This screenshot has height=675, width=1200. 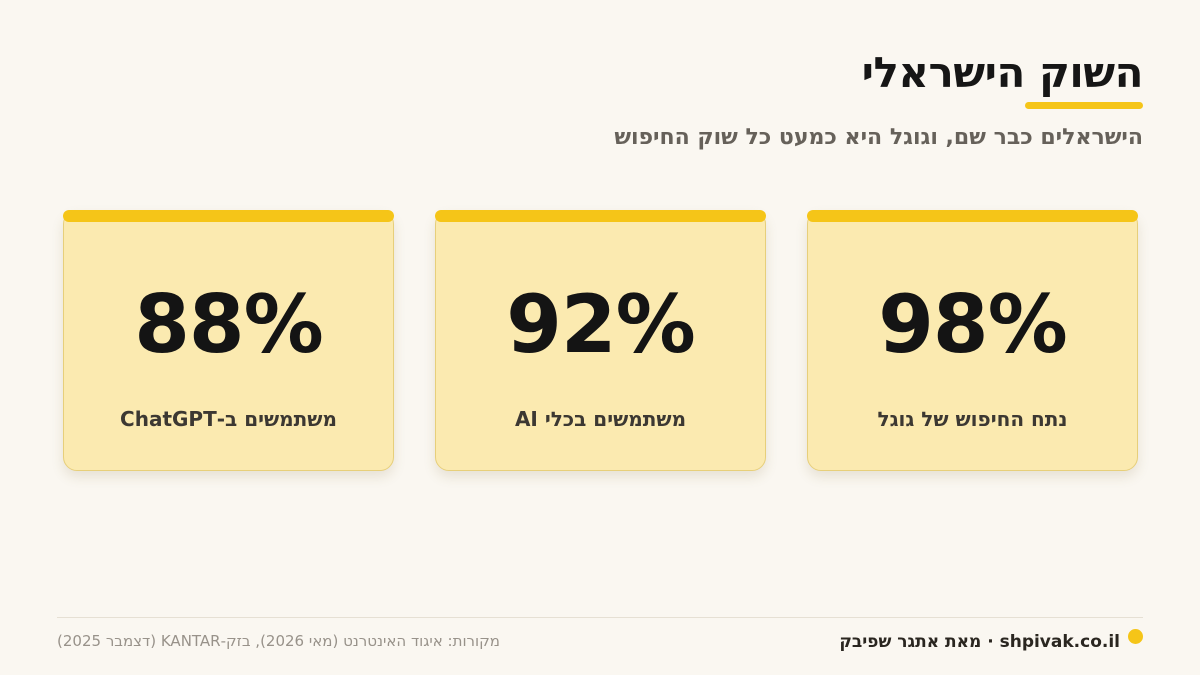 I want to click on stat-card-ai-users: 92% משתמשים בכלי AI, so click(x=600, y=340).